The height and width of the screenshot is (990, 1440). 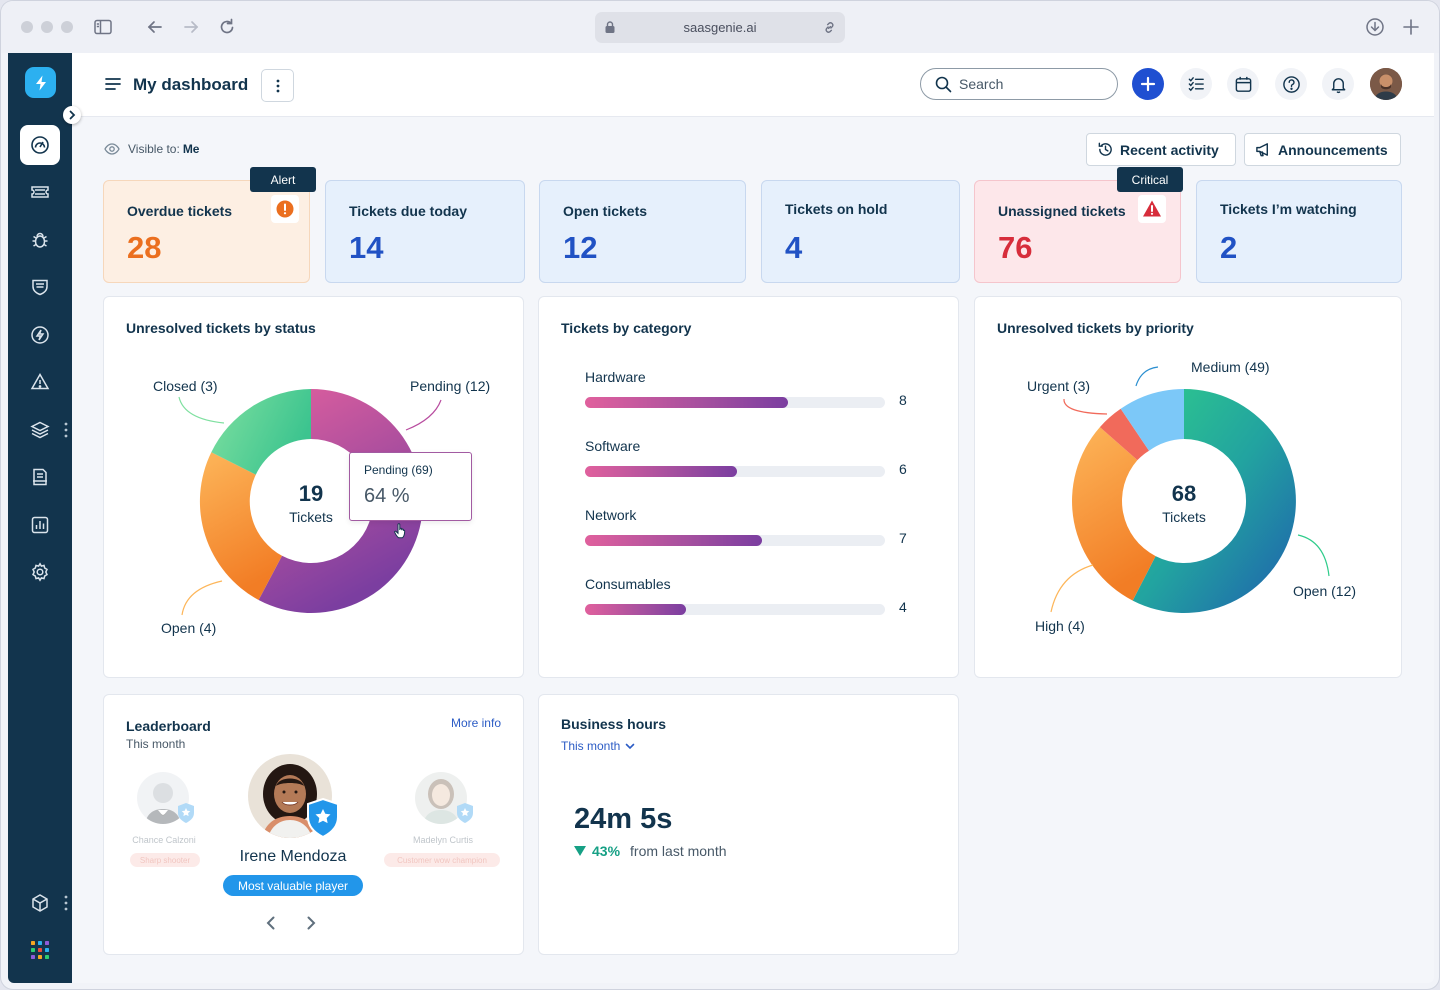 I want to click on eye-icon, so click(x=112, y=149).